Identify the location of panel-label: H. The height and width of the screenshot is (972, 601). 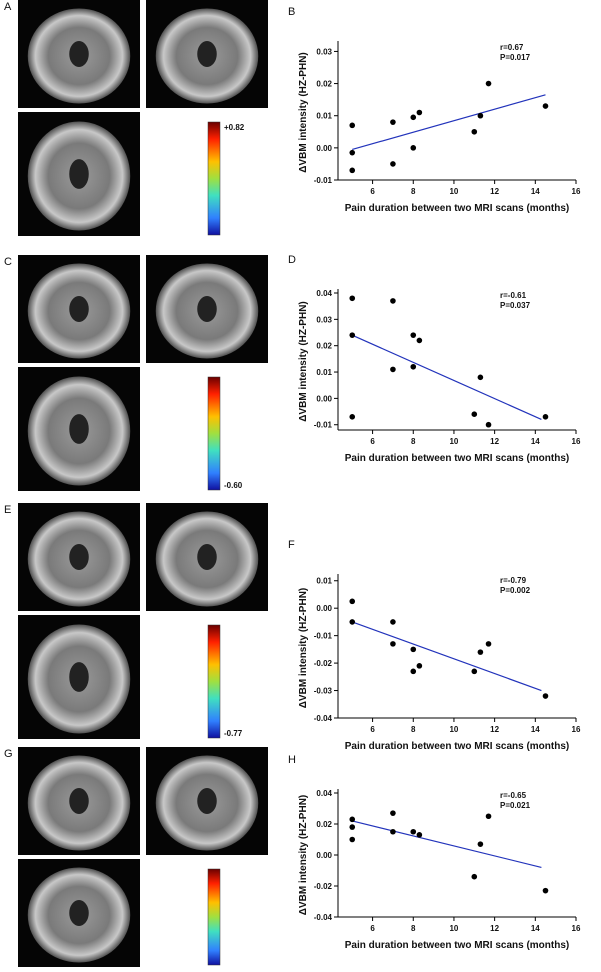
(292, 760).